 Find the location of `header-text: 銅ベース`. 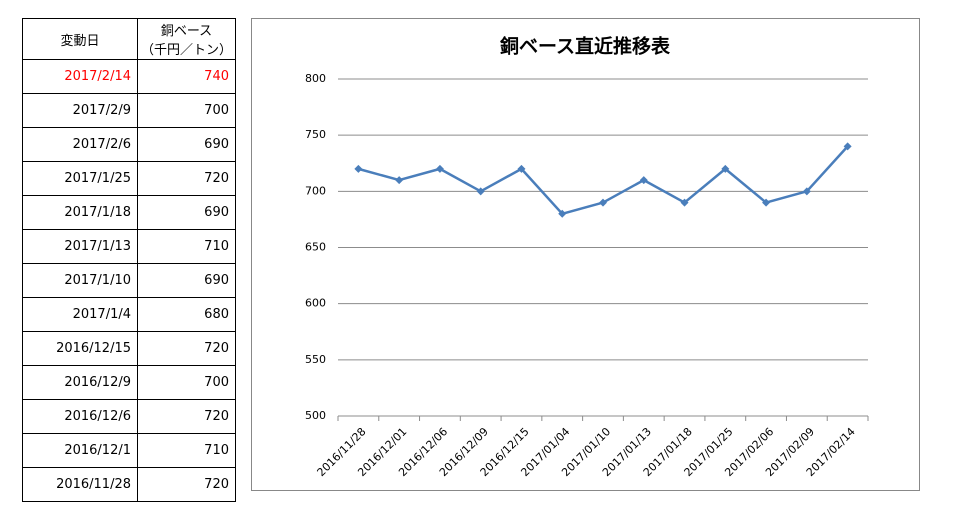

header-text: 銅ベース is located at coordinates (186, 31).